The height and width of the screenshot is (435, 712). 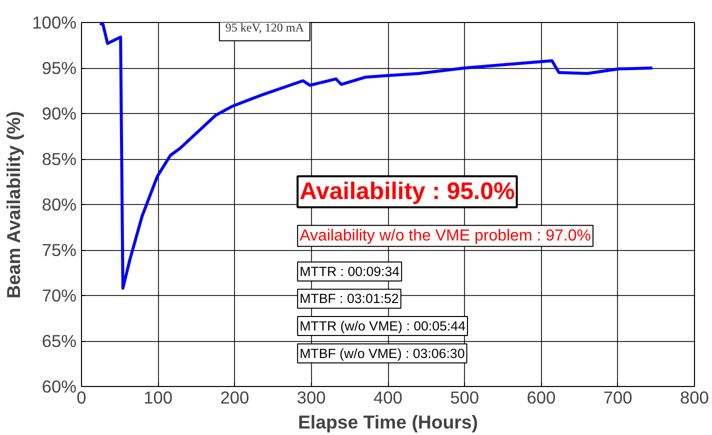 What do you see at coordinates (235, 398) in the screenshot?
I see `x-tick-label: 200` at bounding box center [235, 398].